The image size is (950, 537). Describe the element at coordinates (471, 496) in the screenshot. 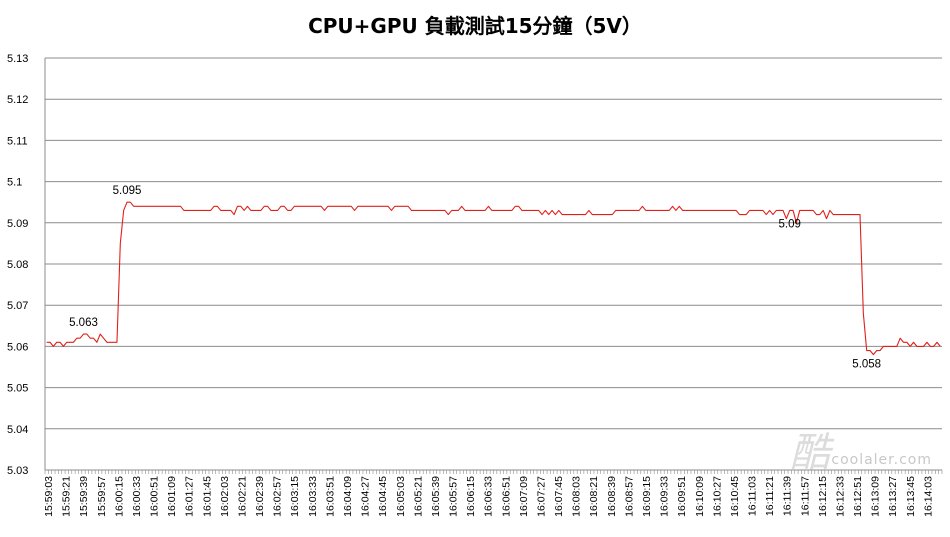

I see `x-tick-label: 16:06:15` at that location.